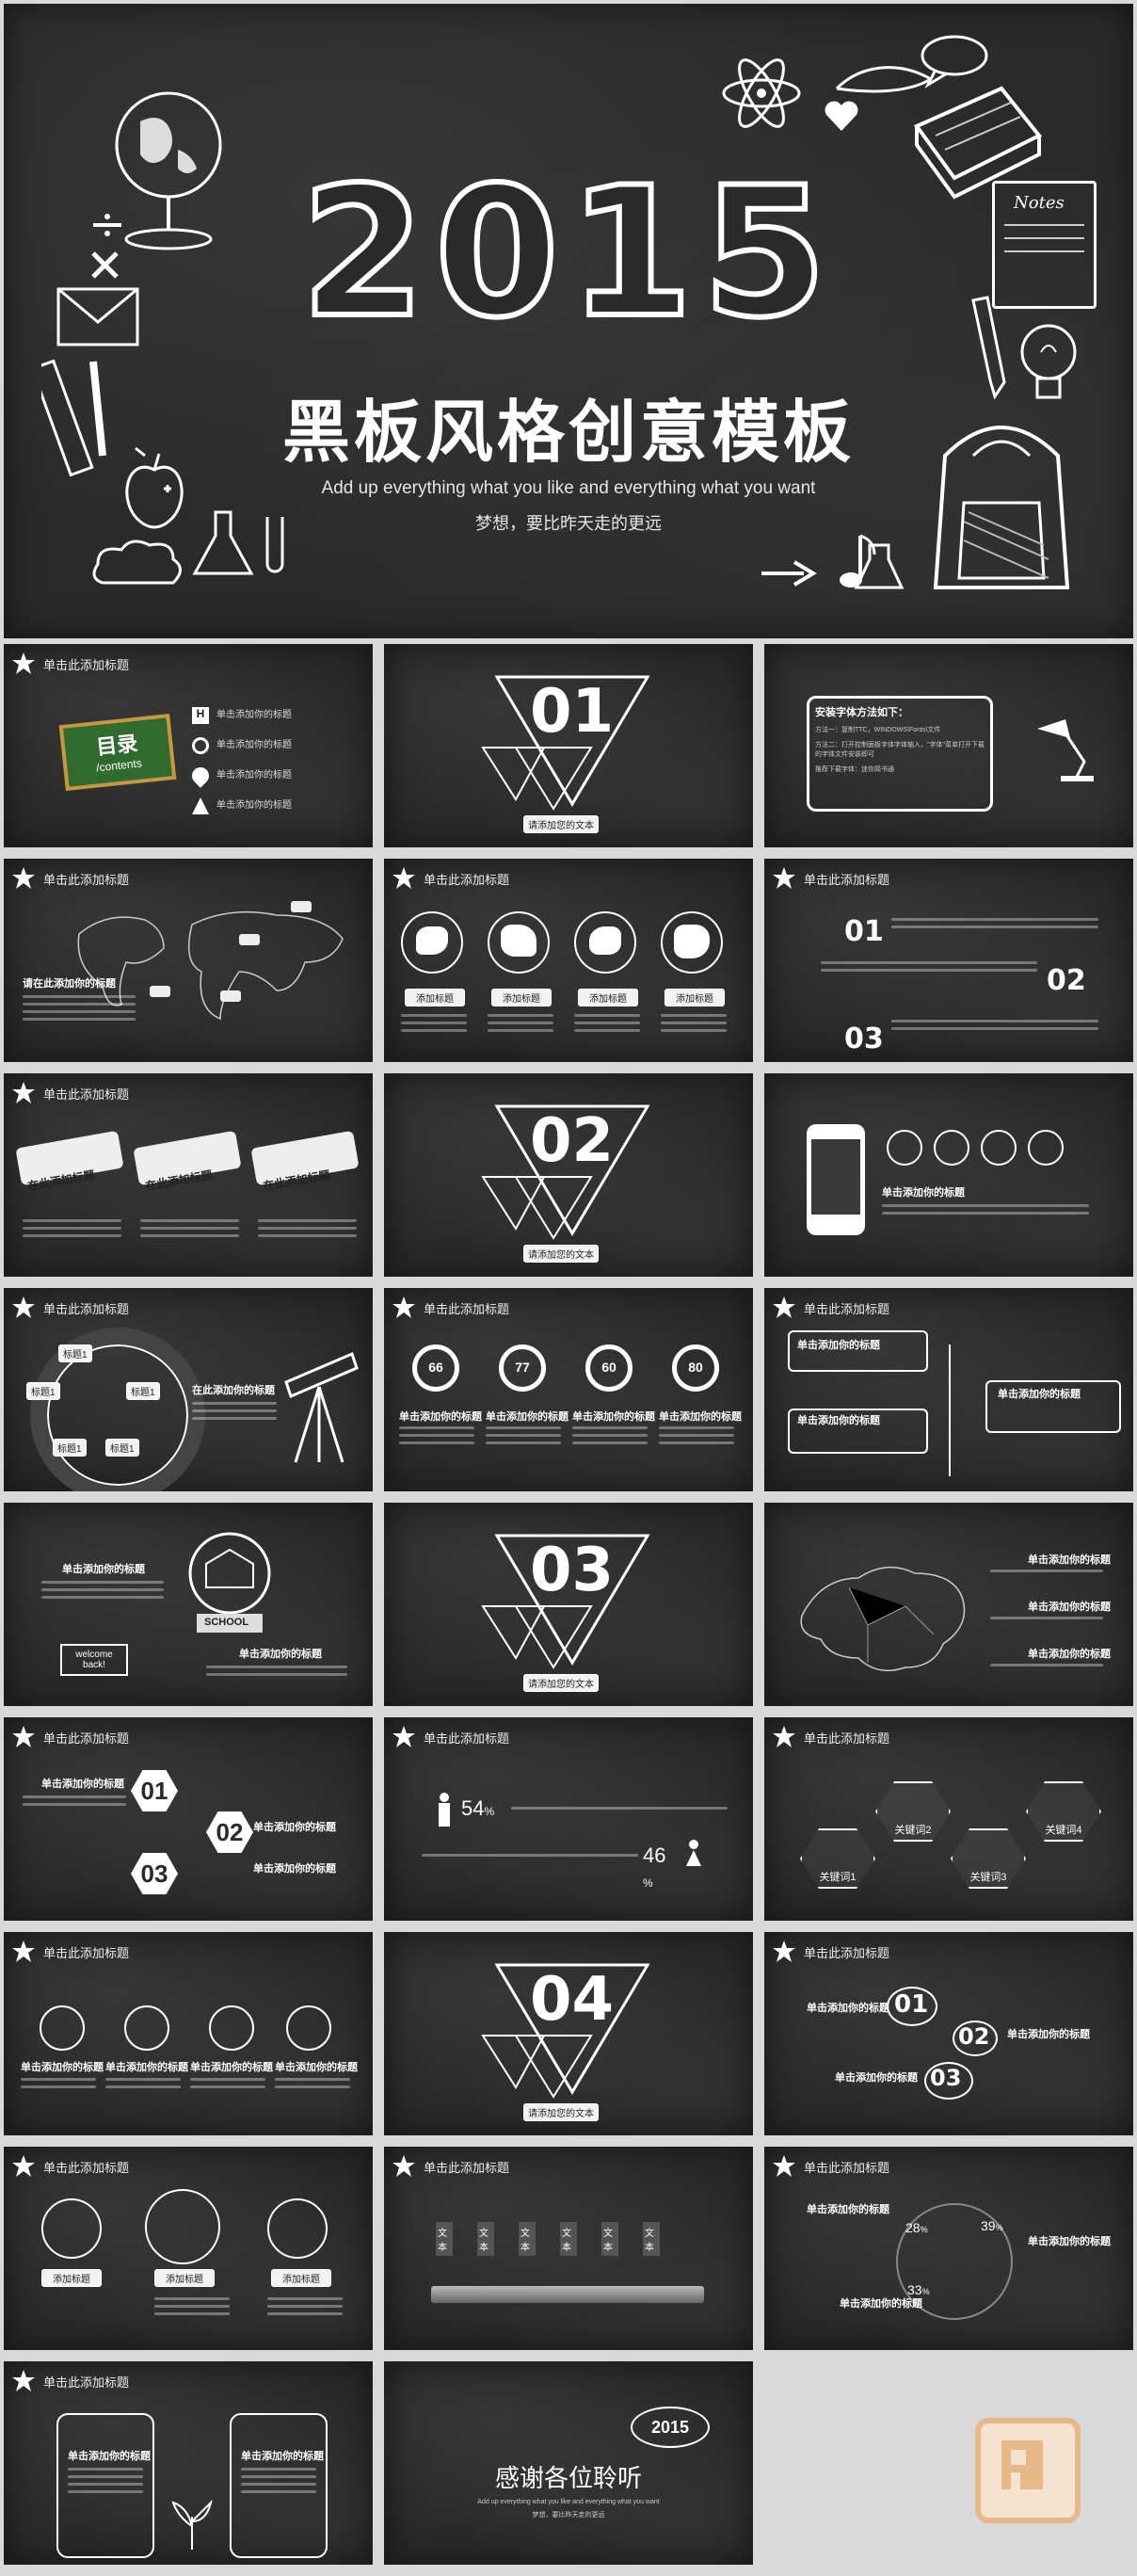  I want to click on slide-china-map: 单击添加你的标题 单击添加你的标题 单击添加你的标题, so click(949, 1604).